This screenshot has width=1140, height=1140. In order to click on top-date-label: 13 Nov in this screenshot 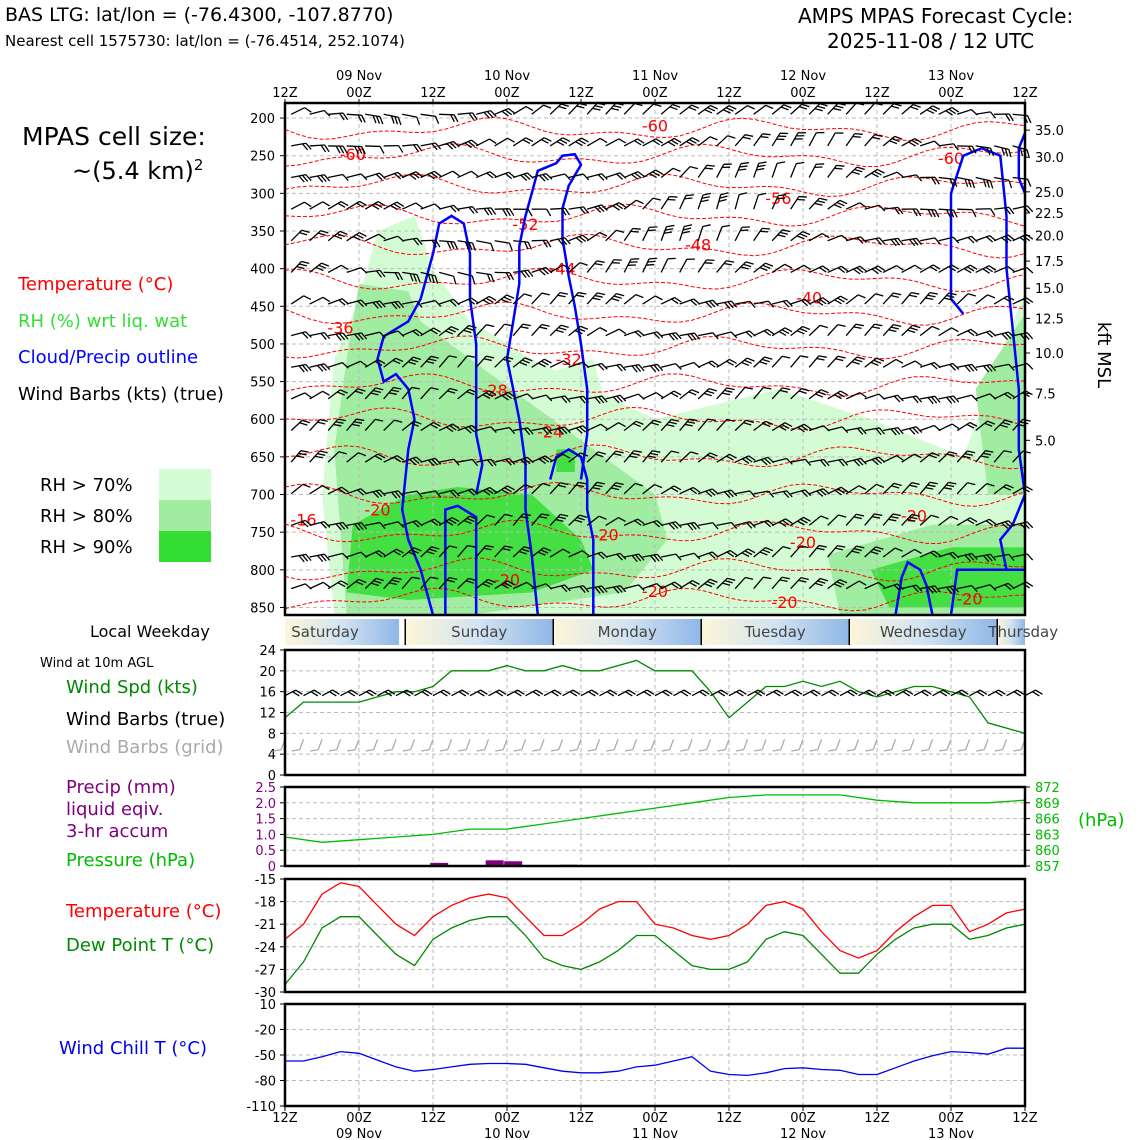, I will do `click(951, 76)`.